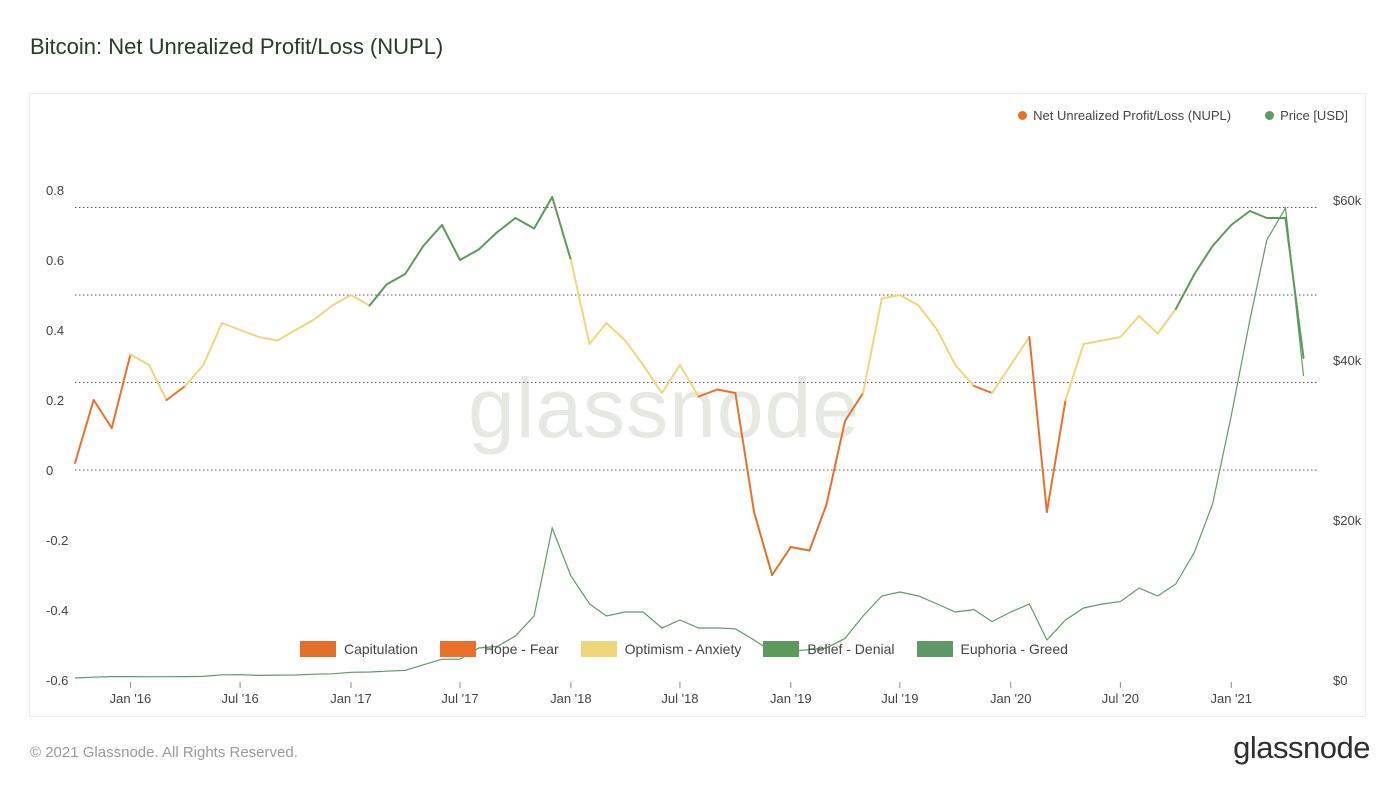 Image resolution: width=1400 pixels, height=788 pixels. I want to click on legend-dot-price, so click(1270, 115).